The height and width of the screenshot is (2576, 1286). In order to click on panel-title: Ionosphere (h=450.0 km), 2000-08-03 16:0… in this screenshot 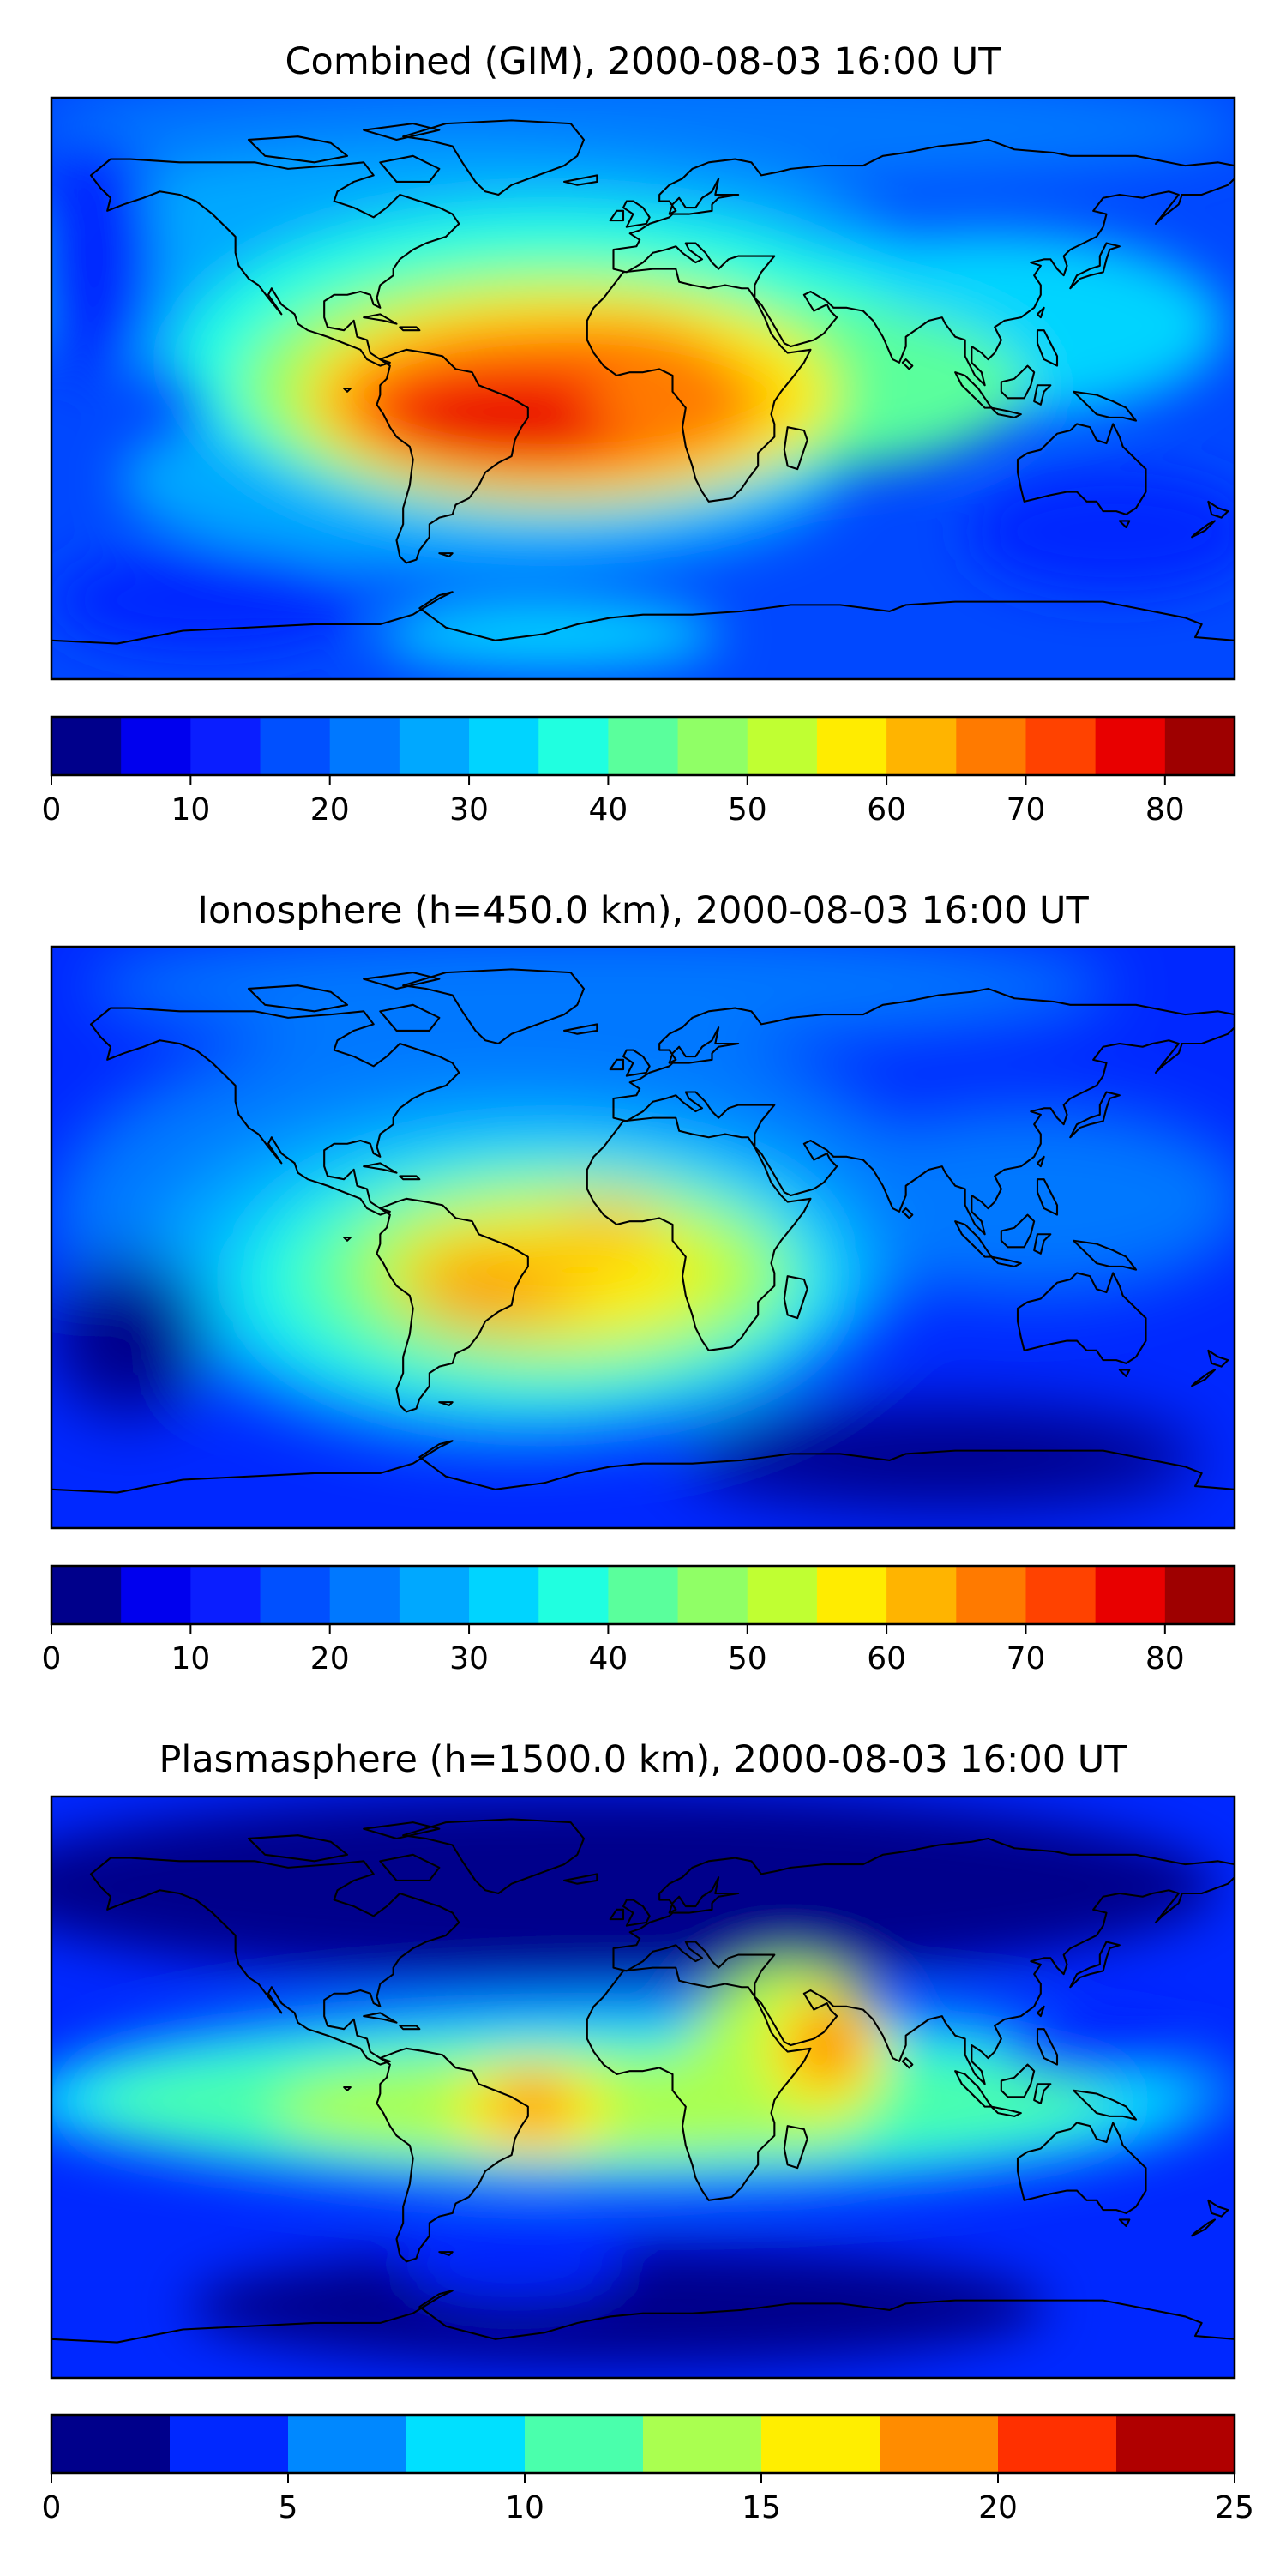, I will do `click(643, 911)`.